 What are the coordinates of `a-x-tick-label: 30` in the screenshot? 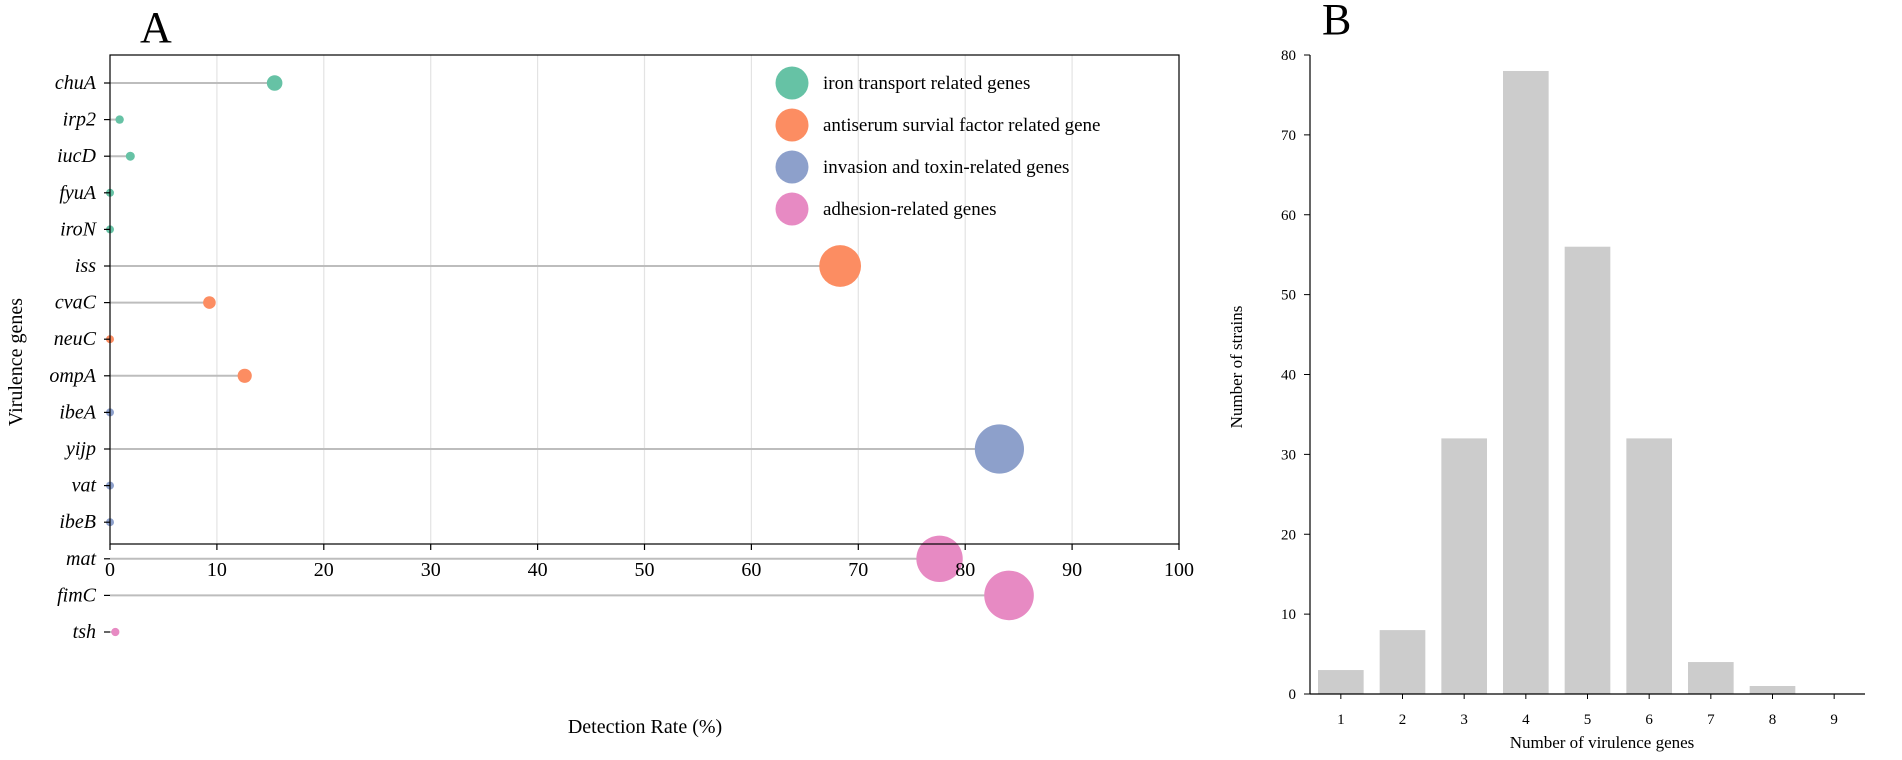 It's located at (431, 570).